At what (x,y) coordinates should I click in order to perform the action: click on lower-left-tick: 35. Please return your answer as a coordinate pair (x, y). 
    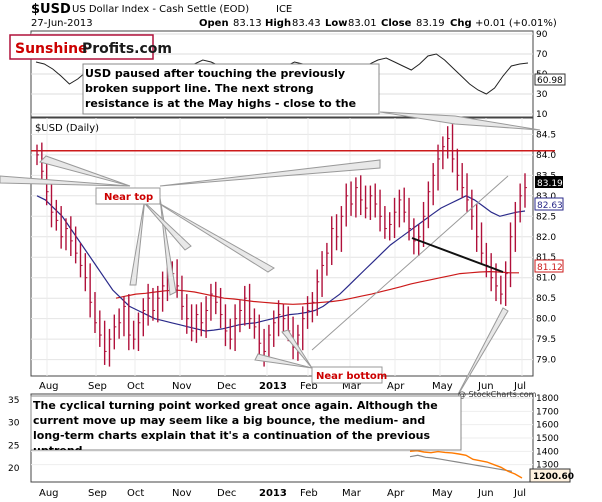
    Looking at the image, I should click on (13, 401).